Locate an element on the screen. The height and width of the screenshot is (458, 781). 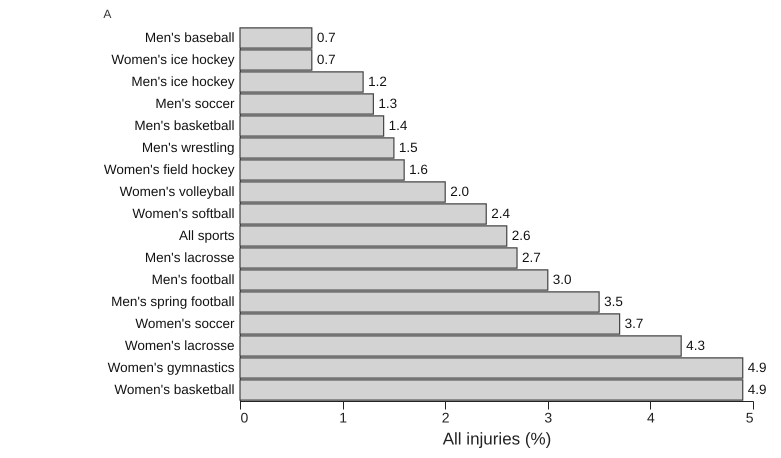
data-label: 2.7 is located at coordinates (531, 257).